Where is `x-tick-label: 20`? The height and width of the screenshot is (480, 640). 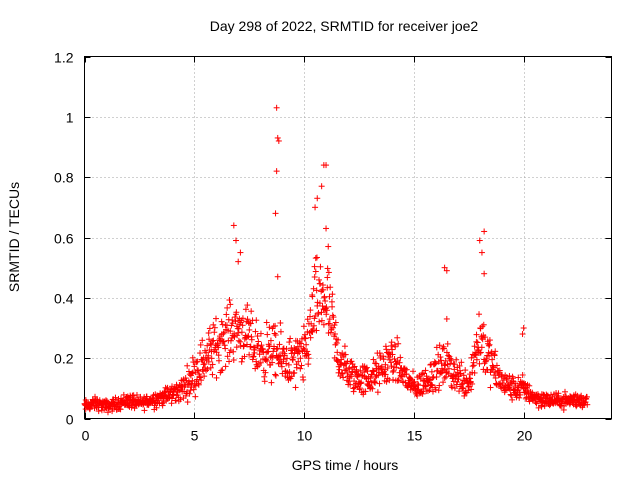 x-tick-label: 20 is located at coordinates (525, 436).